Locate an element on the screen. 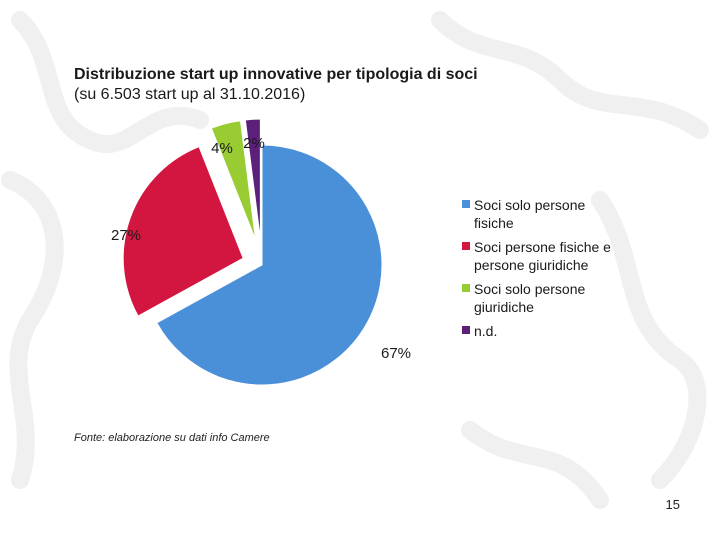 This screenshot has width=720, height=540. legend-label-line2: persone giuridiche is located at coordinates (531, 265).